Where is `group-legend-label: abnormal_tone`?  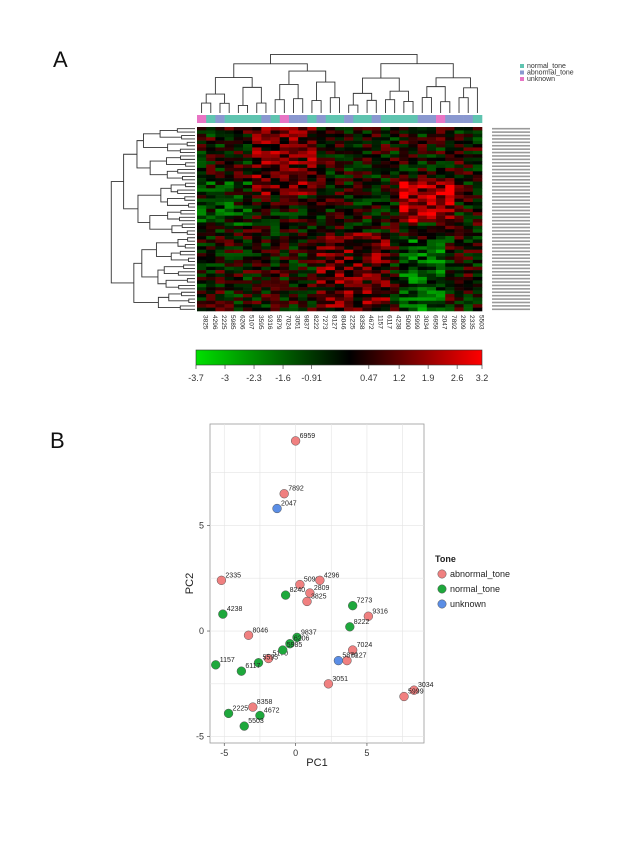
group-legend-label: abnormal_tone is located at coordinates (550, 73).